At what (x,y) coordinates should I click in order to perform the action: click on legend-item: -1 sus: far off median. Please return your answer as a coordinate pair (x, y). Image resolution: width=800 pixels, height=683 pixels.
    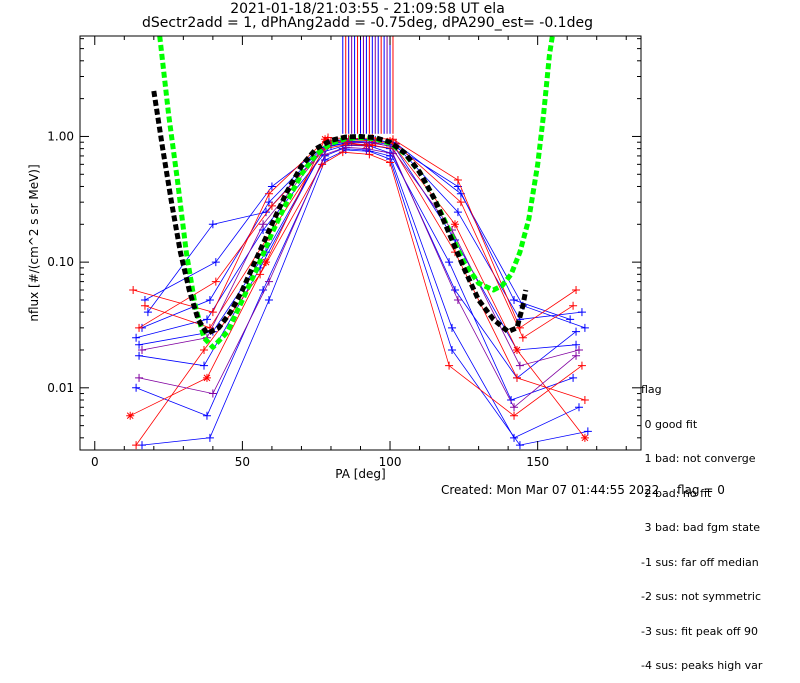
    Looking at the image, I should click on (700, 562).